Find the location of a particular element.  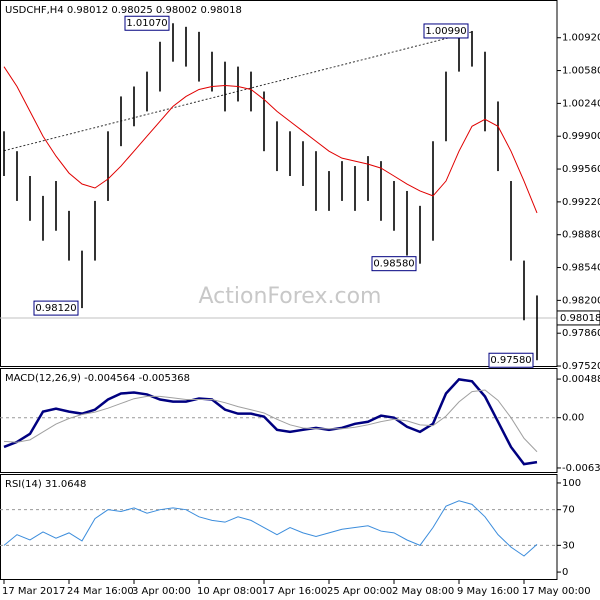

price-label: 1.01070 is located at coordinates (146, 23).